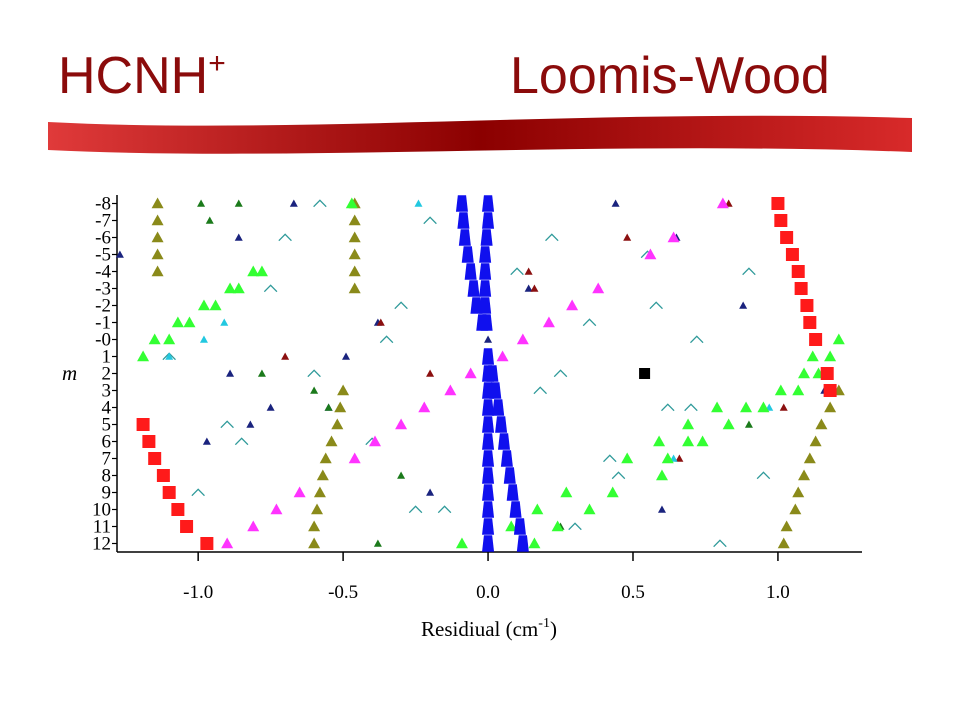 The width and height of the screenshot is (960, 720). Describe the element at coordinates (107, 459) in the screenshot. I see `y-tick-label: 7` at that location.